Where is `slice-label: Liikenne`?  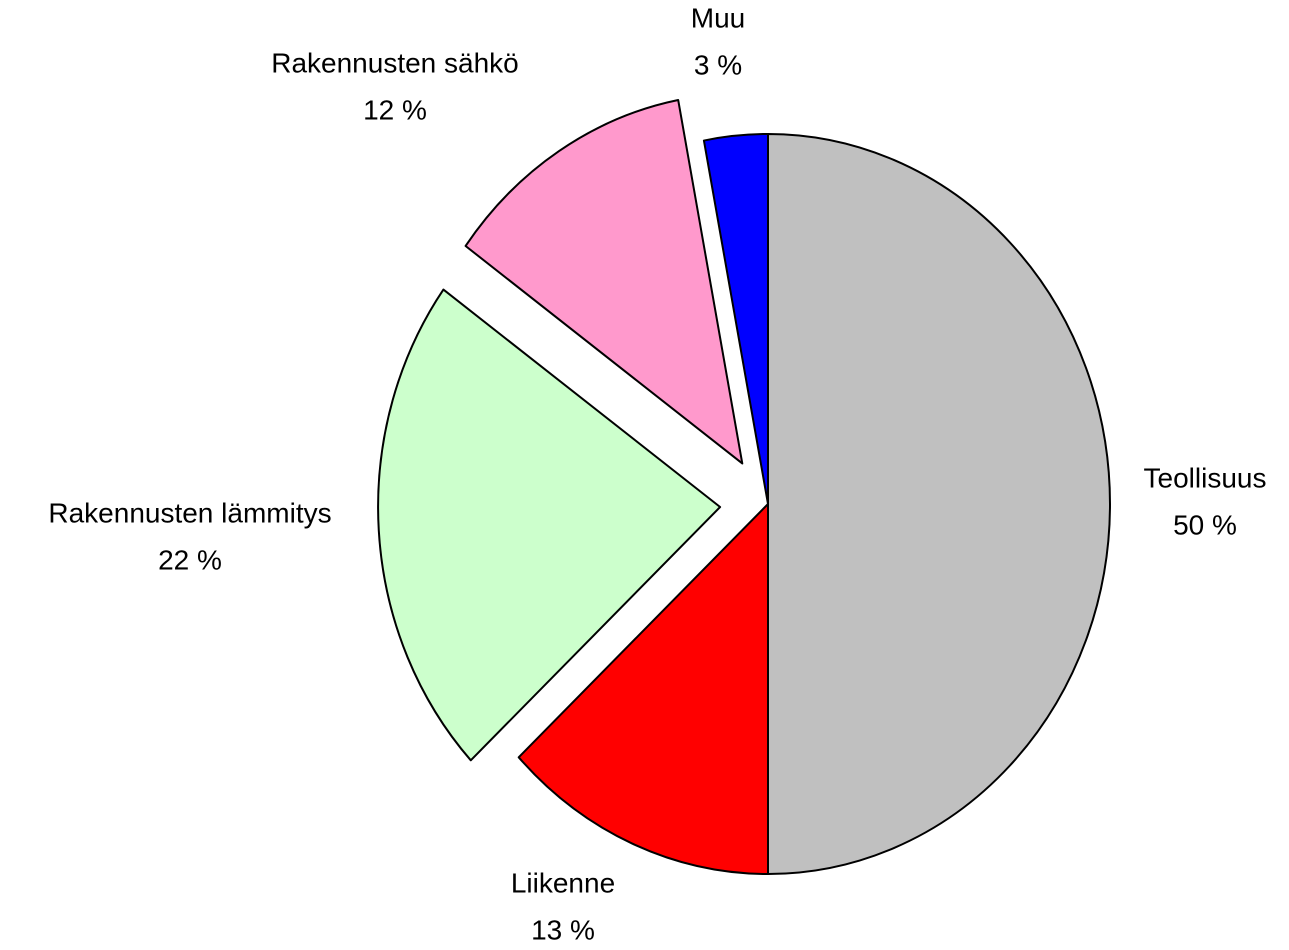 slice-label: Liikenne is located at coordinates (563, 882).